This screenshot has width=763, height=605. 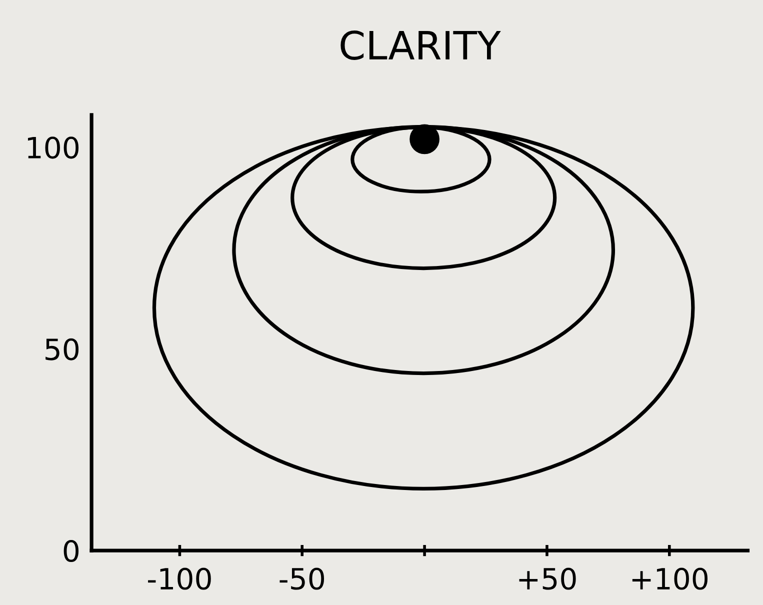 I want to click on x-tick-label: +100, so click(x=670, y=579).